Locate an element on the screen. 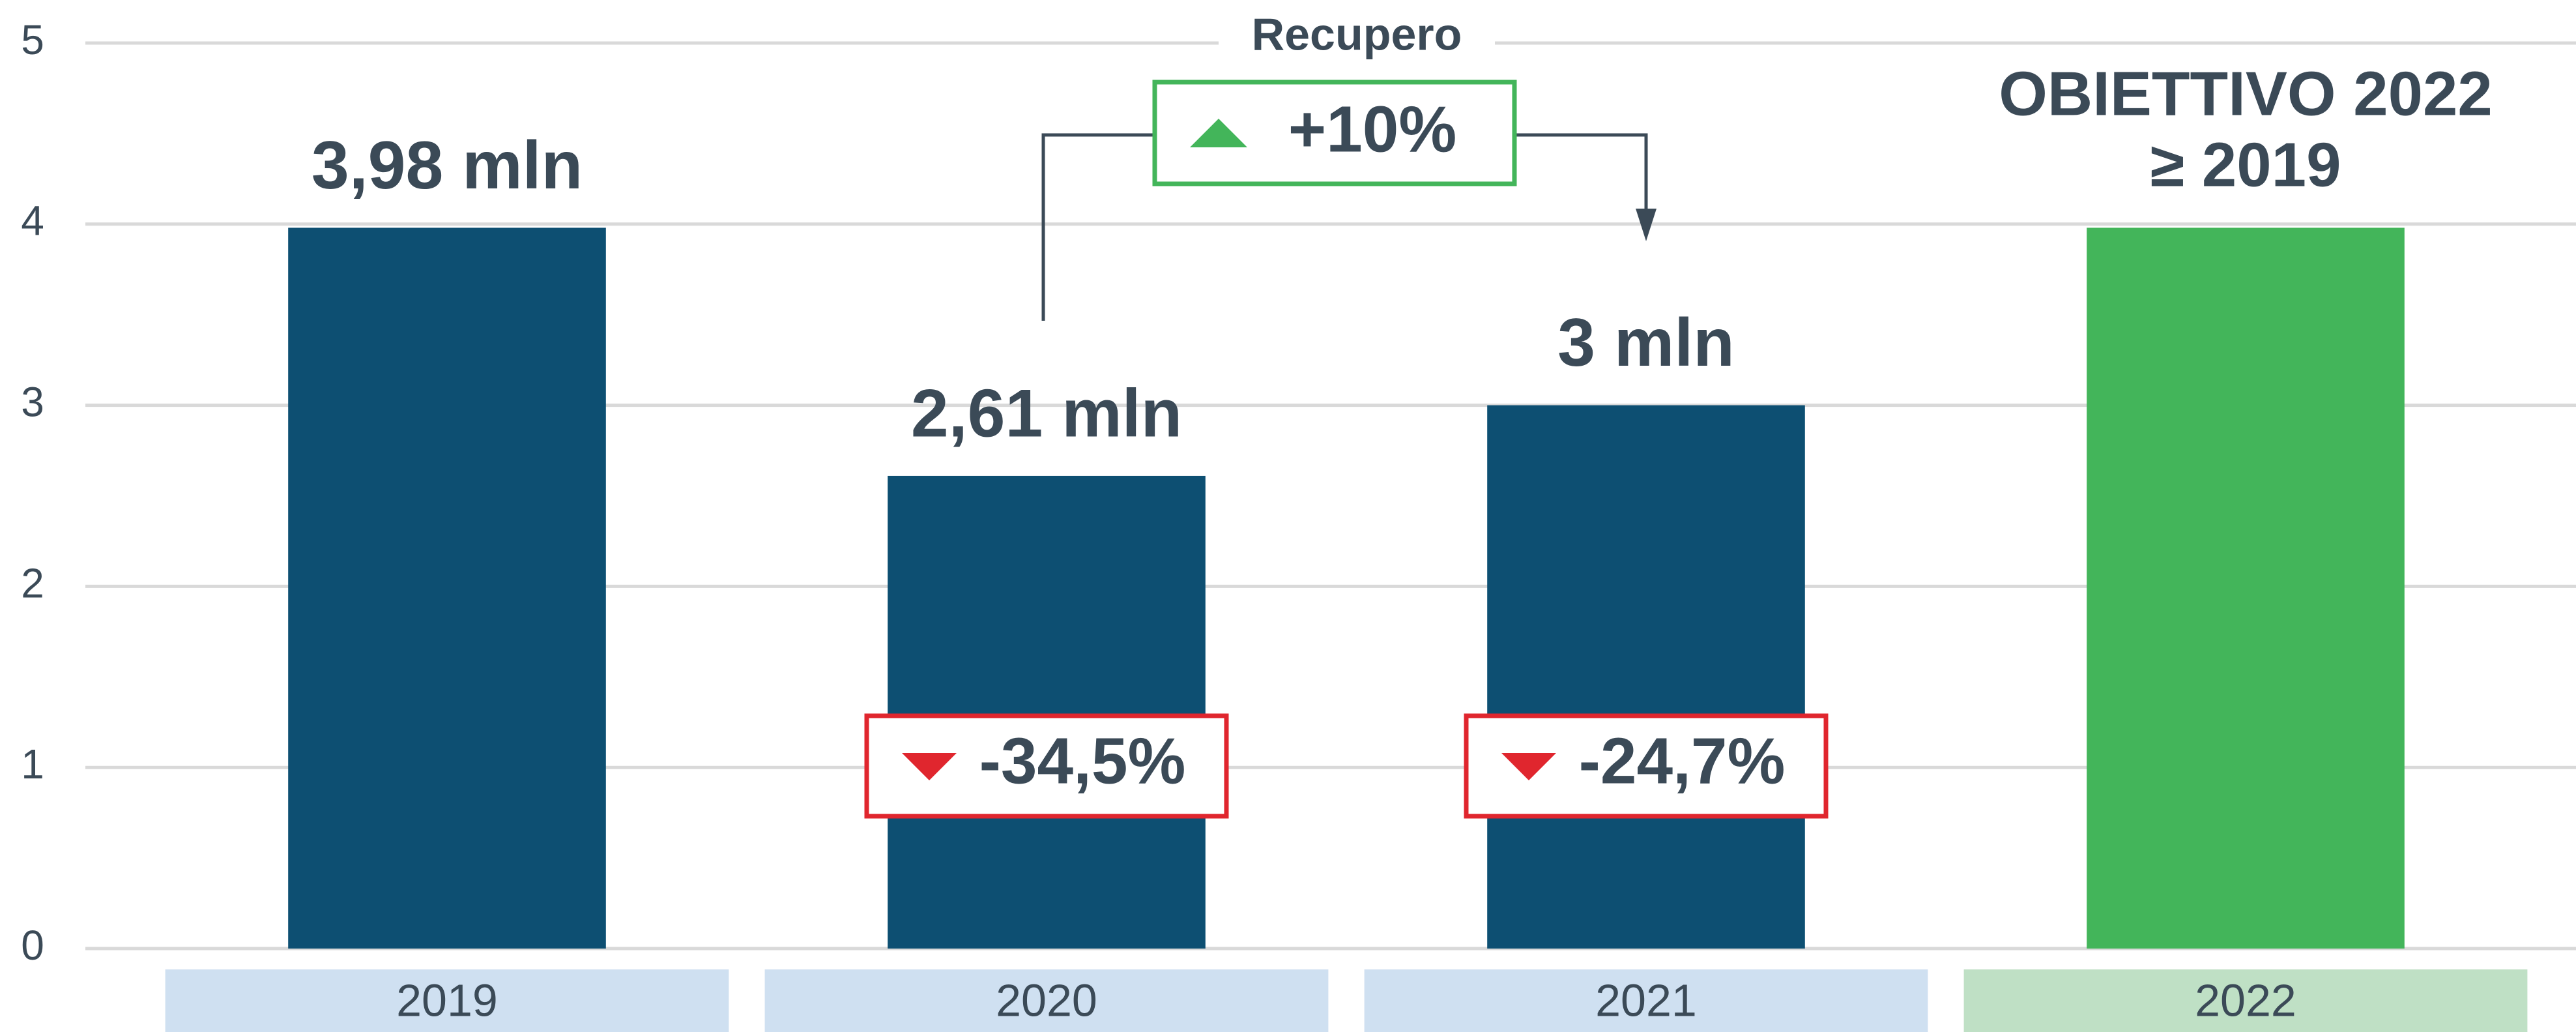  y-tick-label: 3 is located at coordinates (32, 402).